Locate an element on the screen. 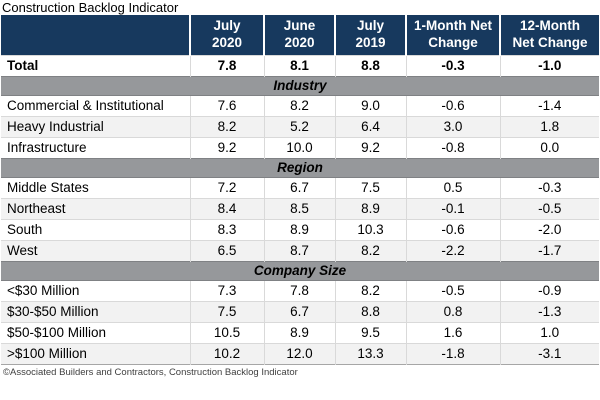  header-cell: June 2020 is located at coordinates (299, 35).